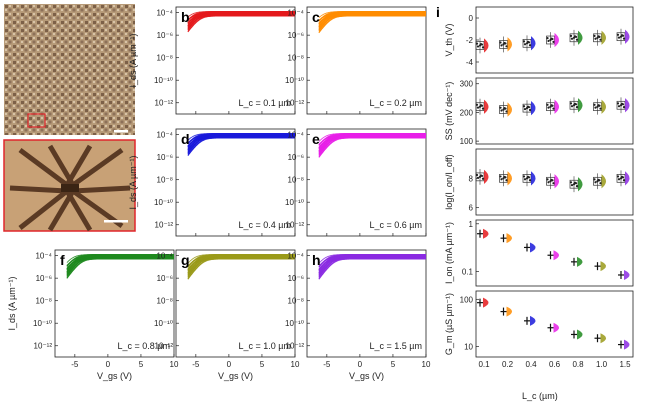 The width and height of the screenshot is (660, 404). What do you see at coordinates (393, 364) in the screenshot?
I see `x-tick-label: 5` at bounding box center [393, 364].